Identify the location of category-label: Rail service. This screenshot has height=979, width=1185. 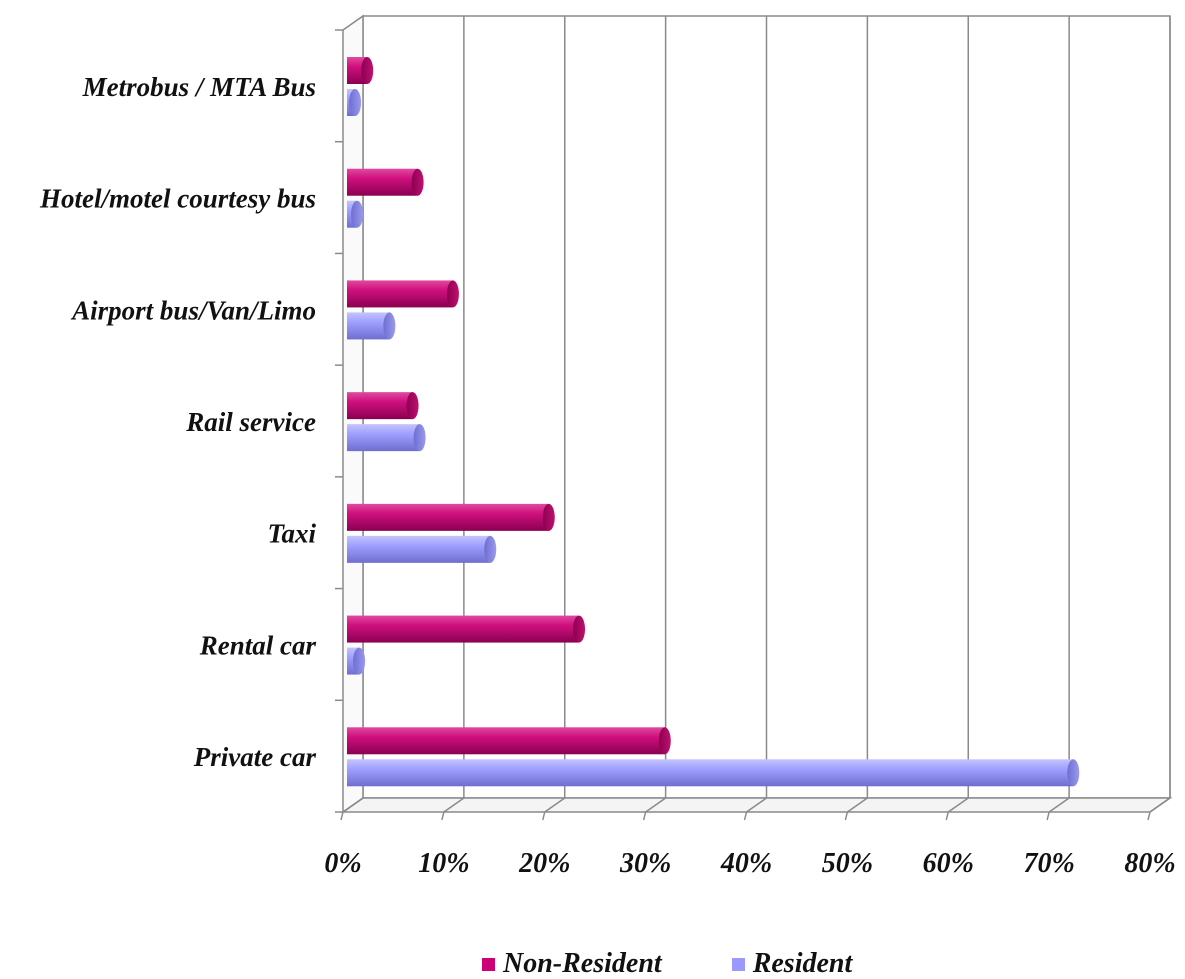
(250, 422).